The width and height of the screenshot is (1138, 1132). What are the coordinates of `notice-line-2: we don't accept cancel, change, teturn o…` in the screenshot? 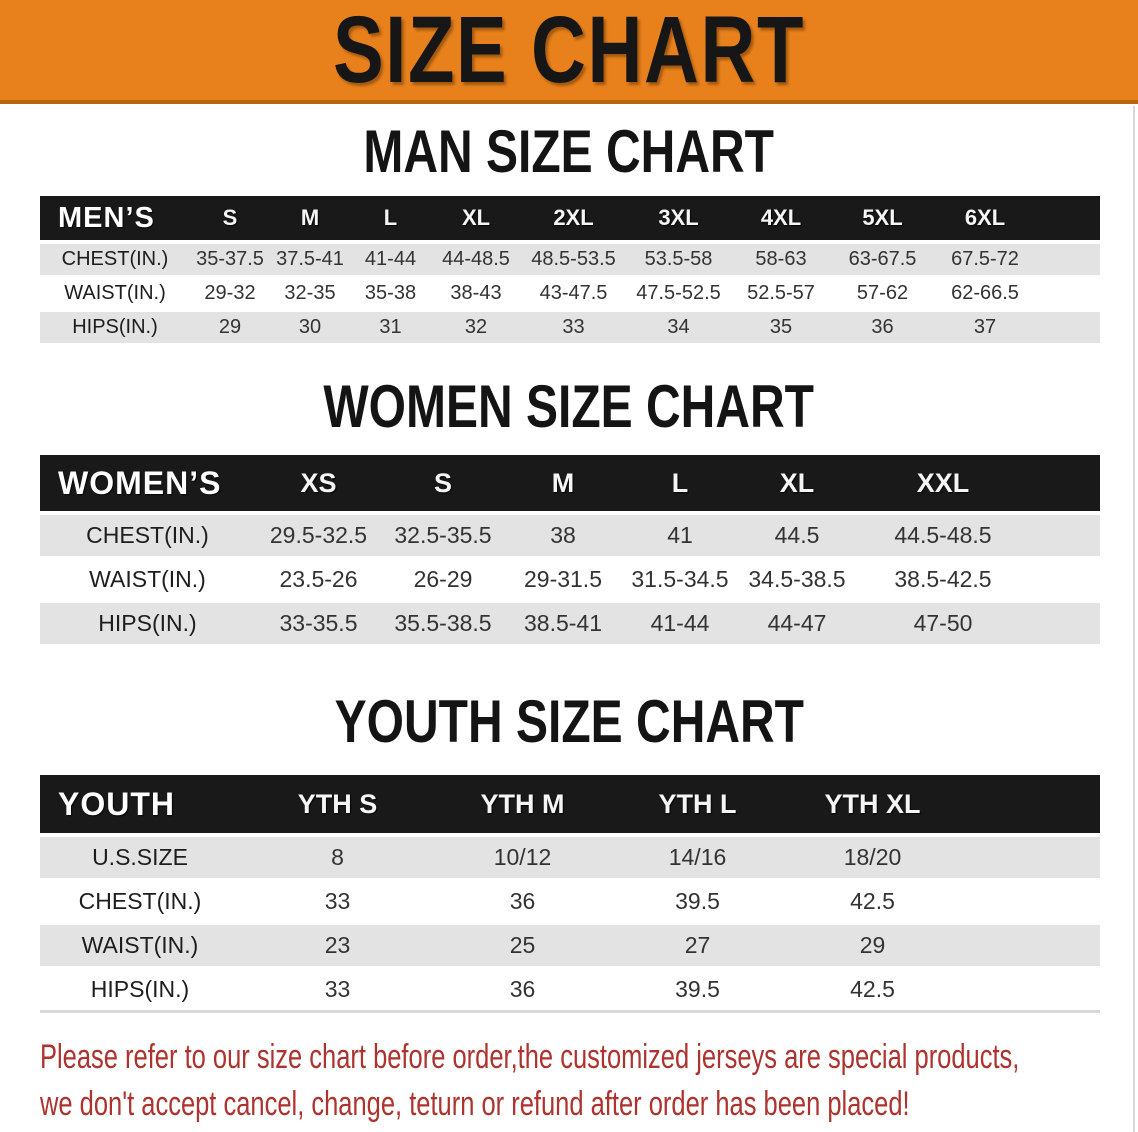 It's located at (475, 1104).